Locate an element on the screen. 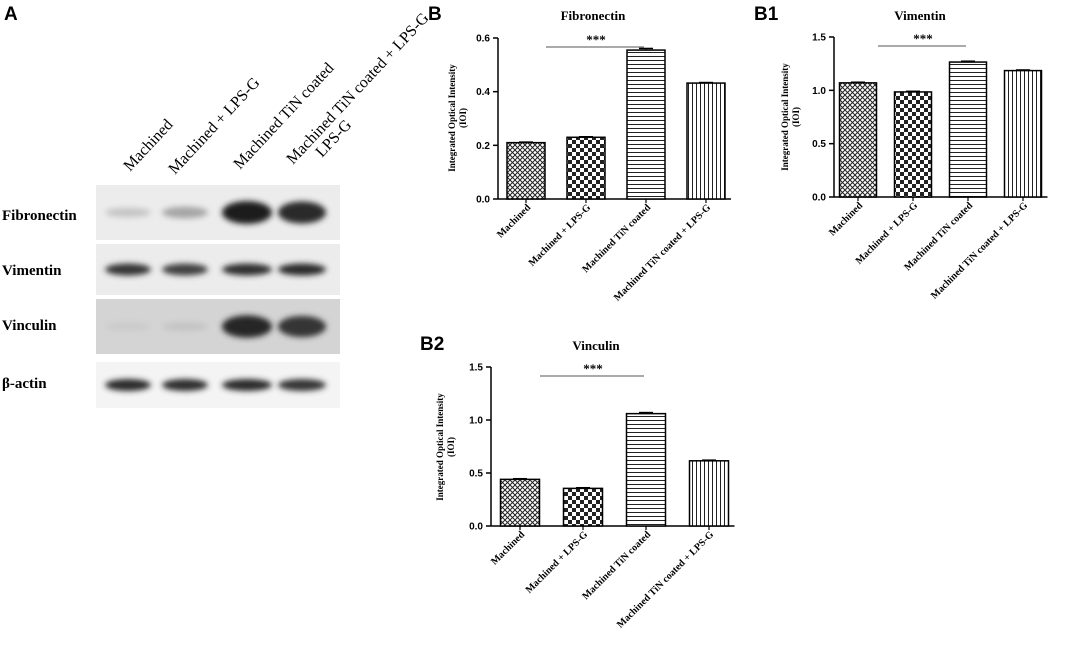 This screenshot has height=659, width=1065. blot-row: Vinculin is located at coordinates (171, 326).